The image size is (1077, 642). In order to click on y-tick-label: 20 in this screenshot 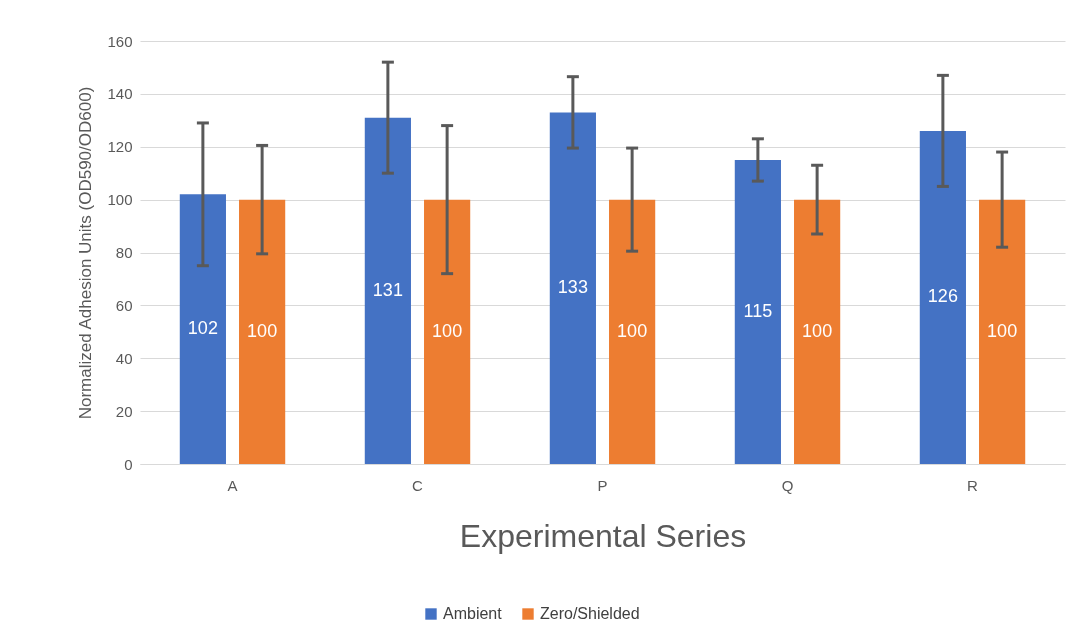, I will do `click(124, 411)`.